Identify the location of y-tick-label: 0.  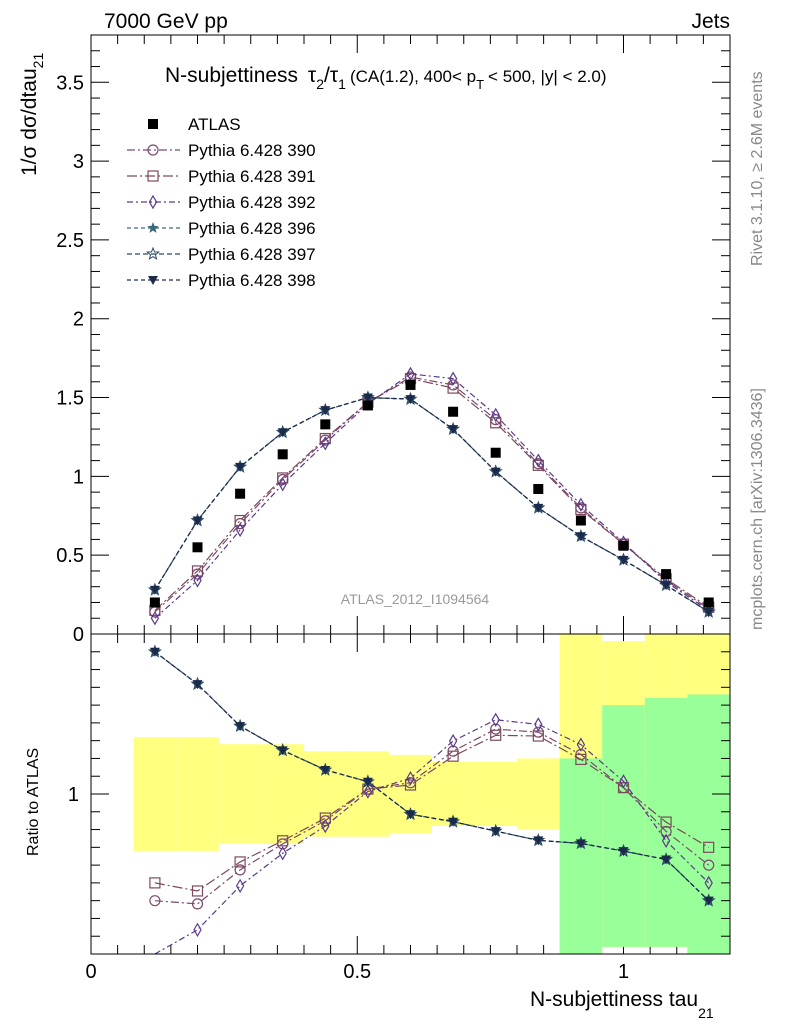
(78, 635).